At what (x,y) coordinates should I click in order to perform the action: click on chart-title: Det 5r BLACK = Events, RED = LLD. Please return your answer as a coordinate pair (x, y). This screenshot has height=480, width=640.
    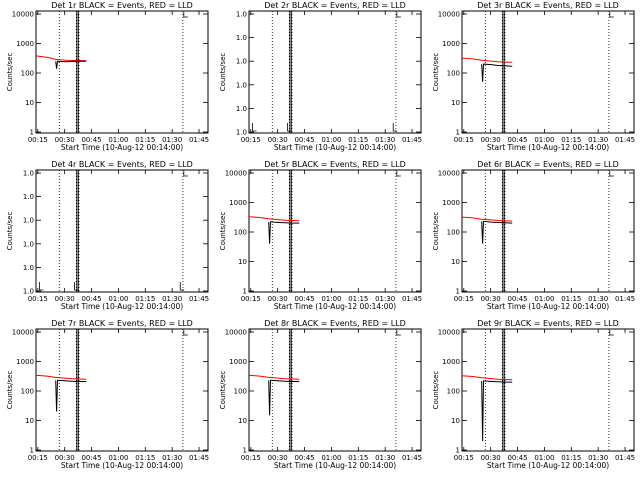
    Looking at the image, I should click on (335, 164).